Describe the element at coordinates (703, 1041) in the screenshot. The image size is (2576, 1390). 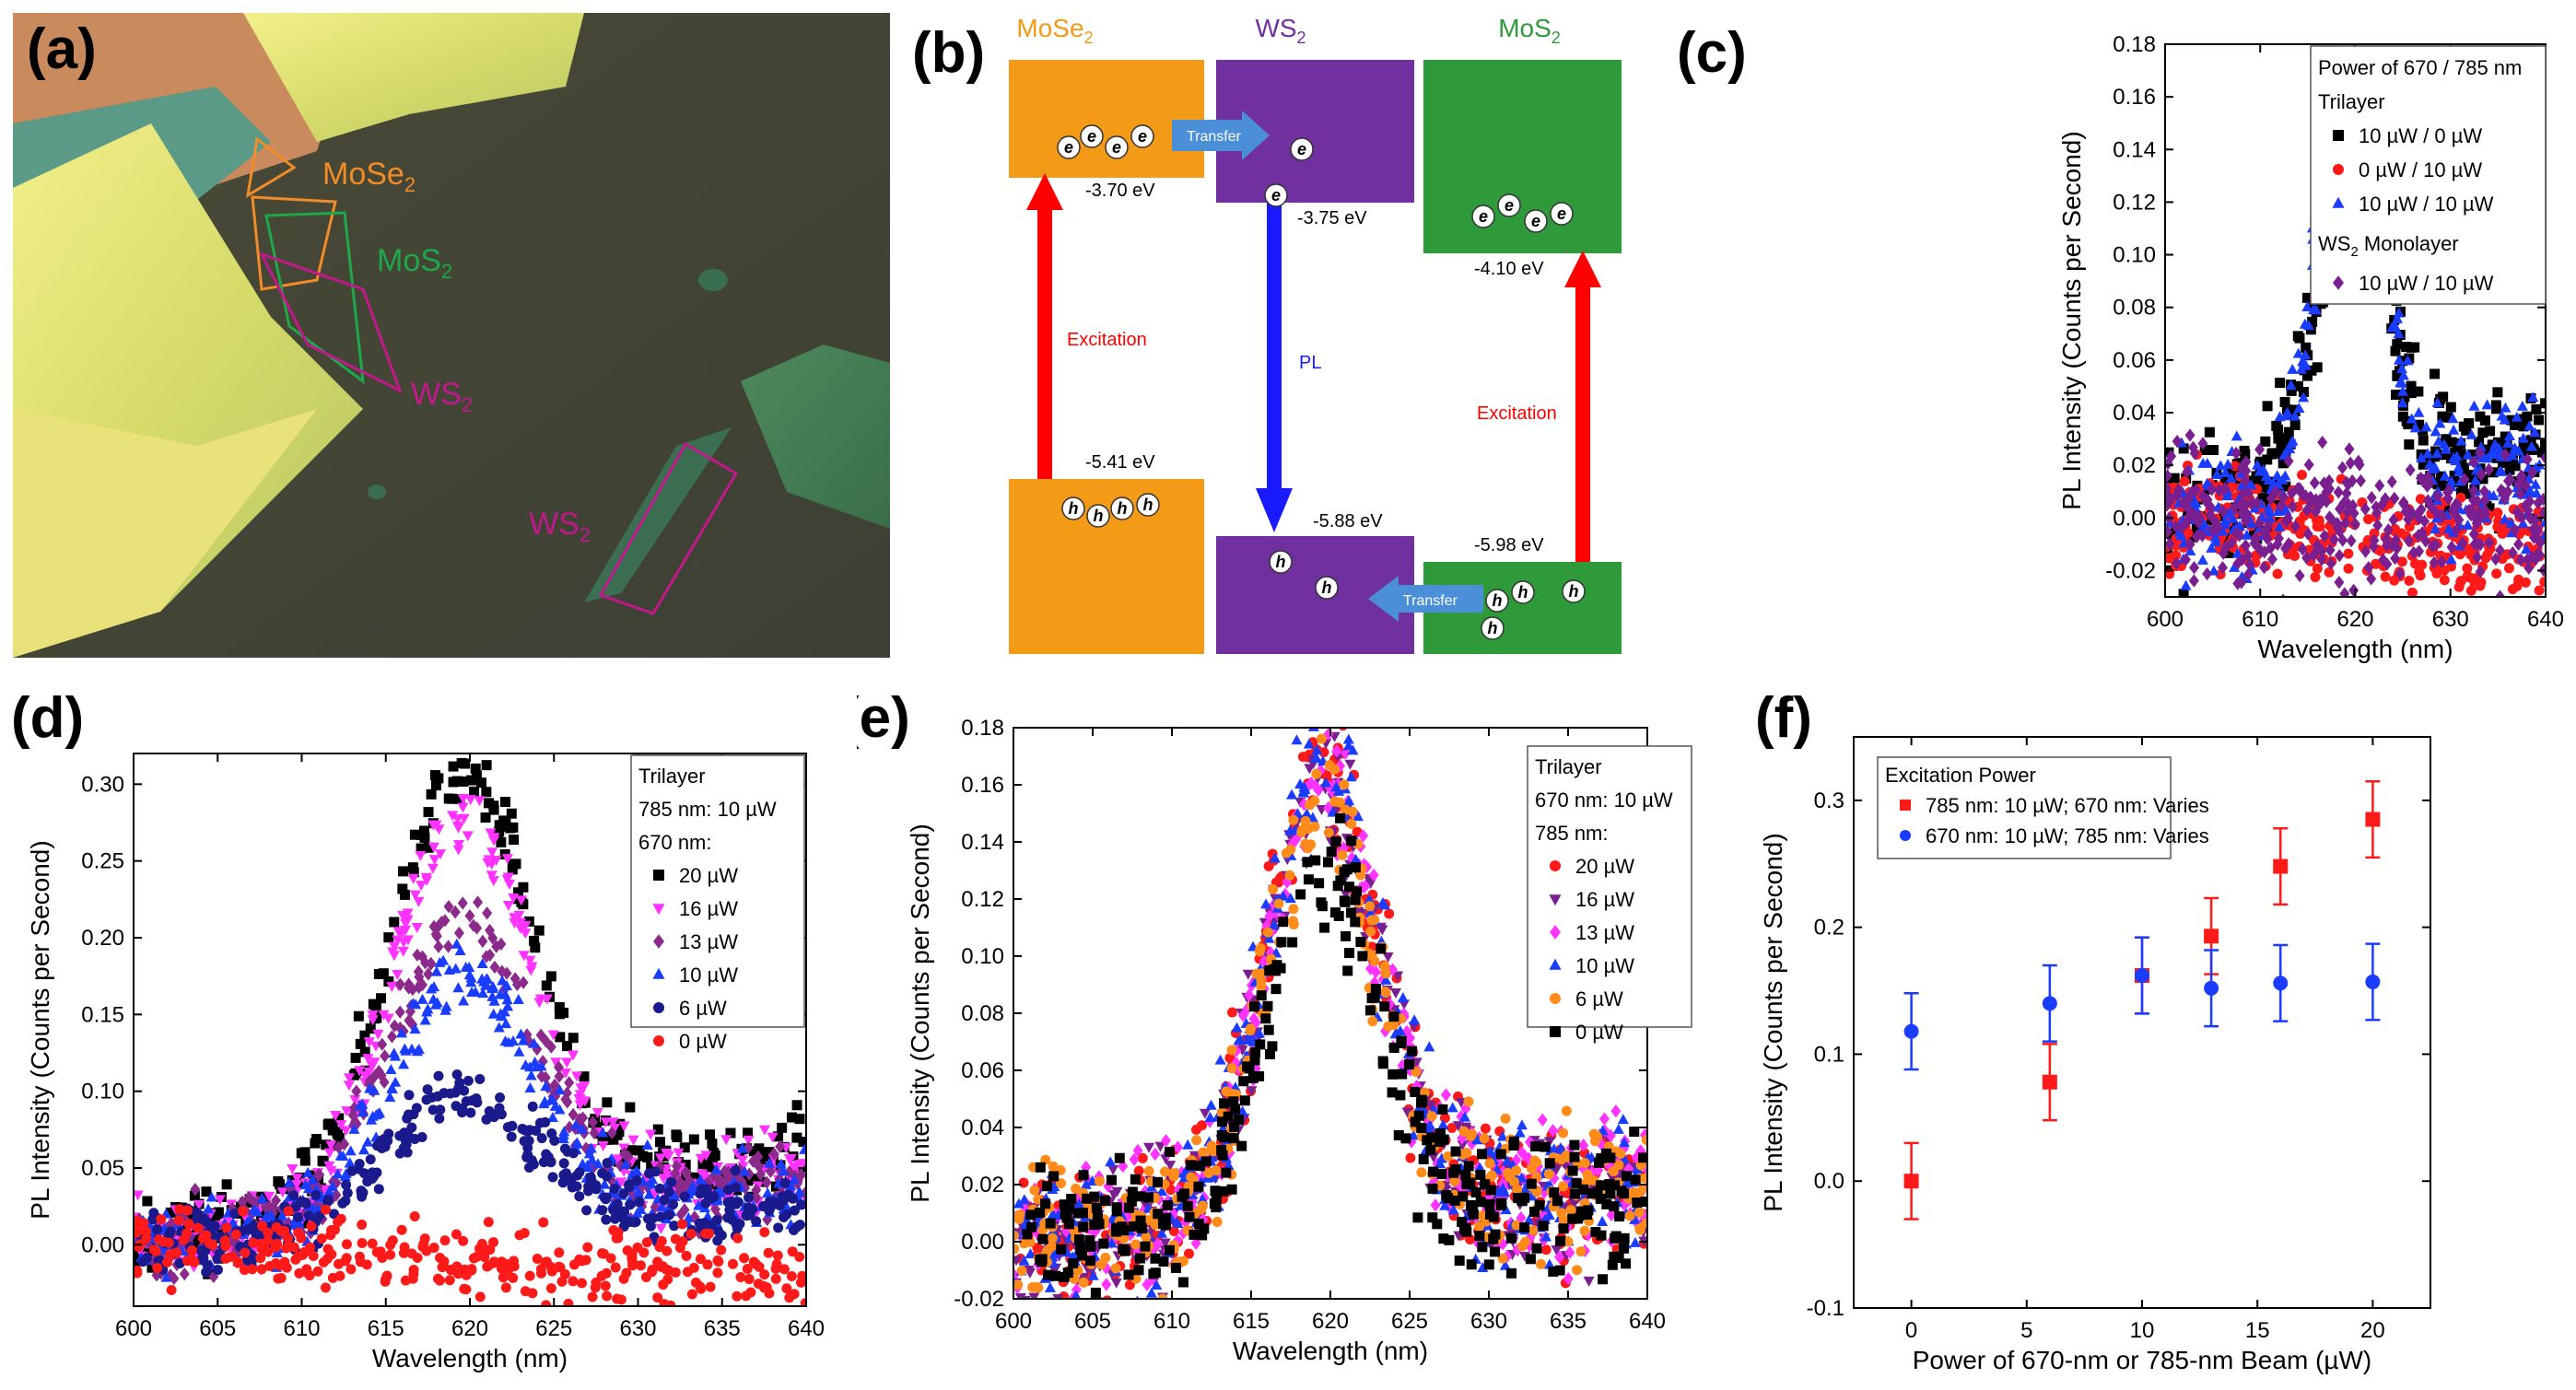
I see `legend-entry: 0 µW` at that location.